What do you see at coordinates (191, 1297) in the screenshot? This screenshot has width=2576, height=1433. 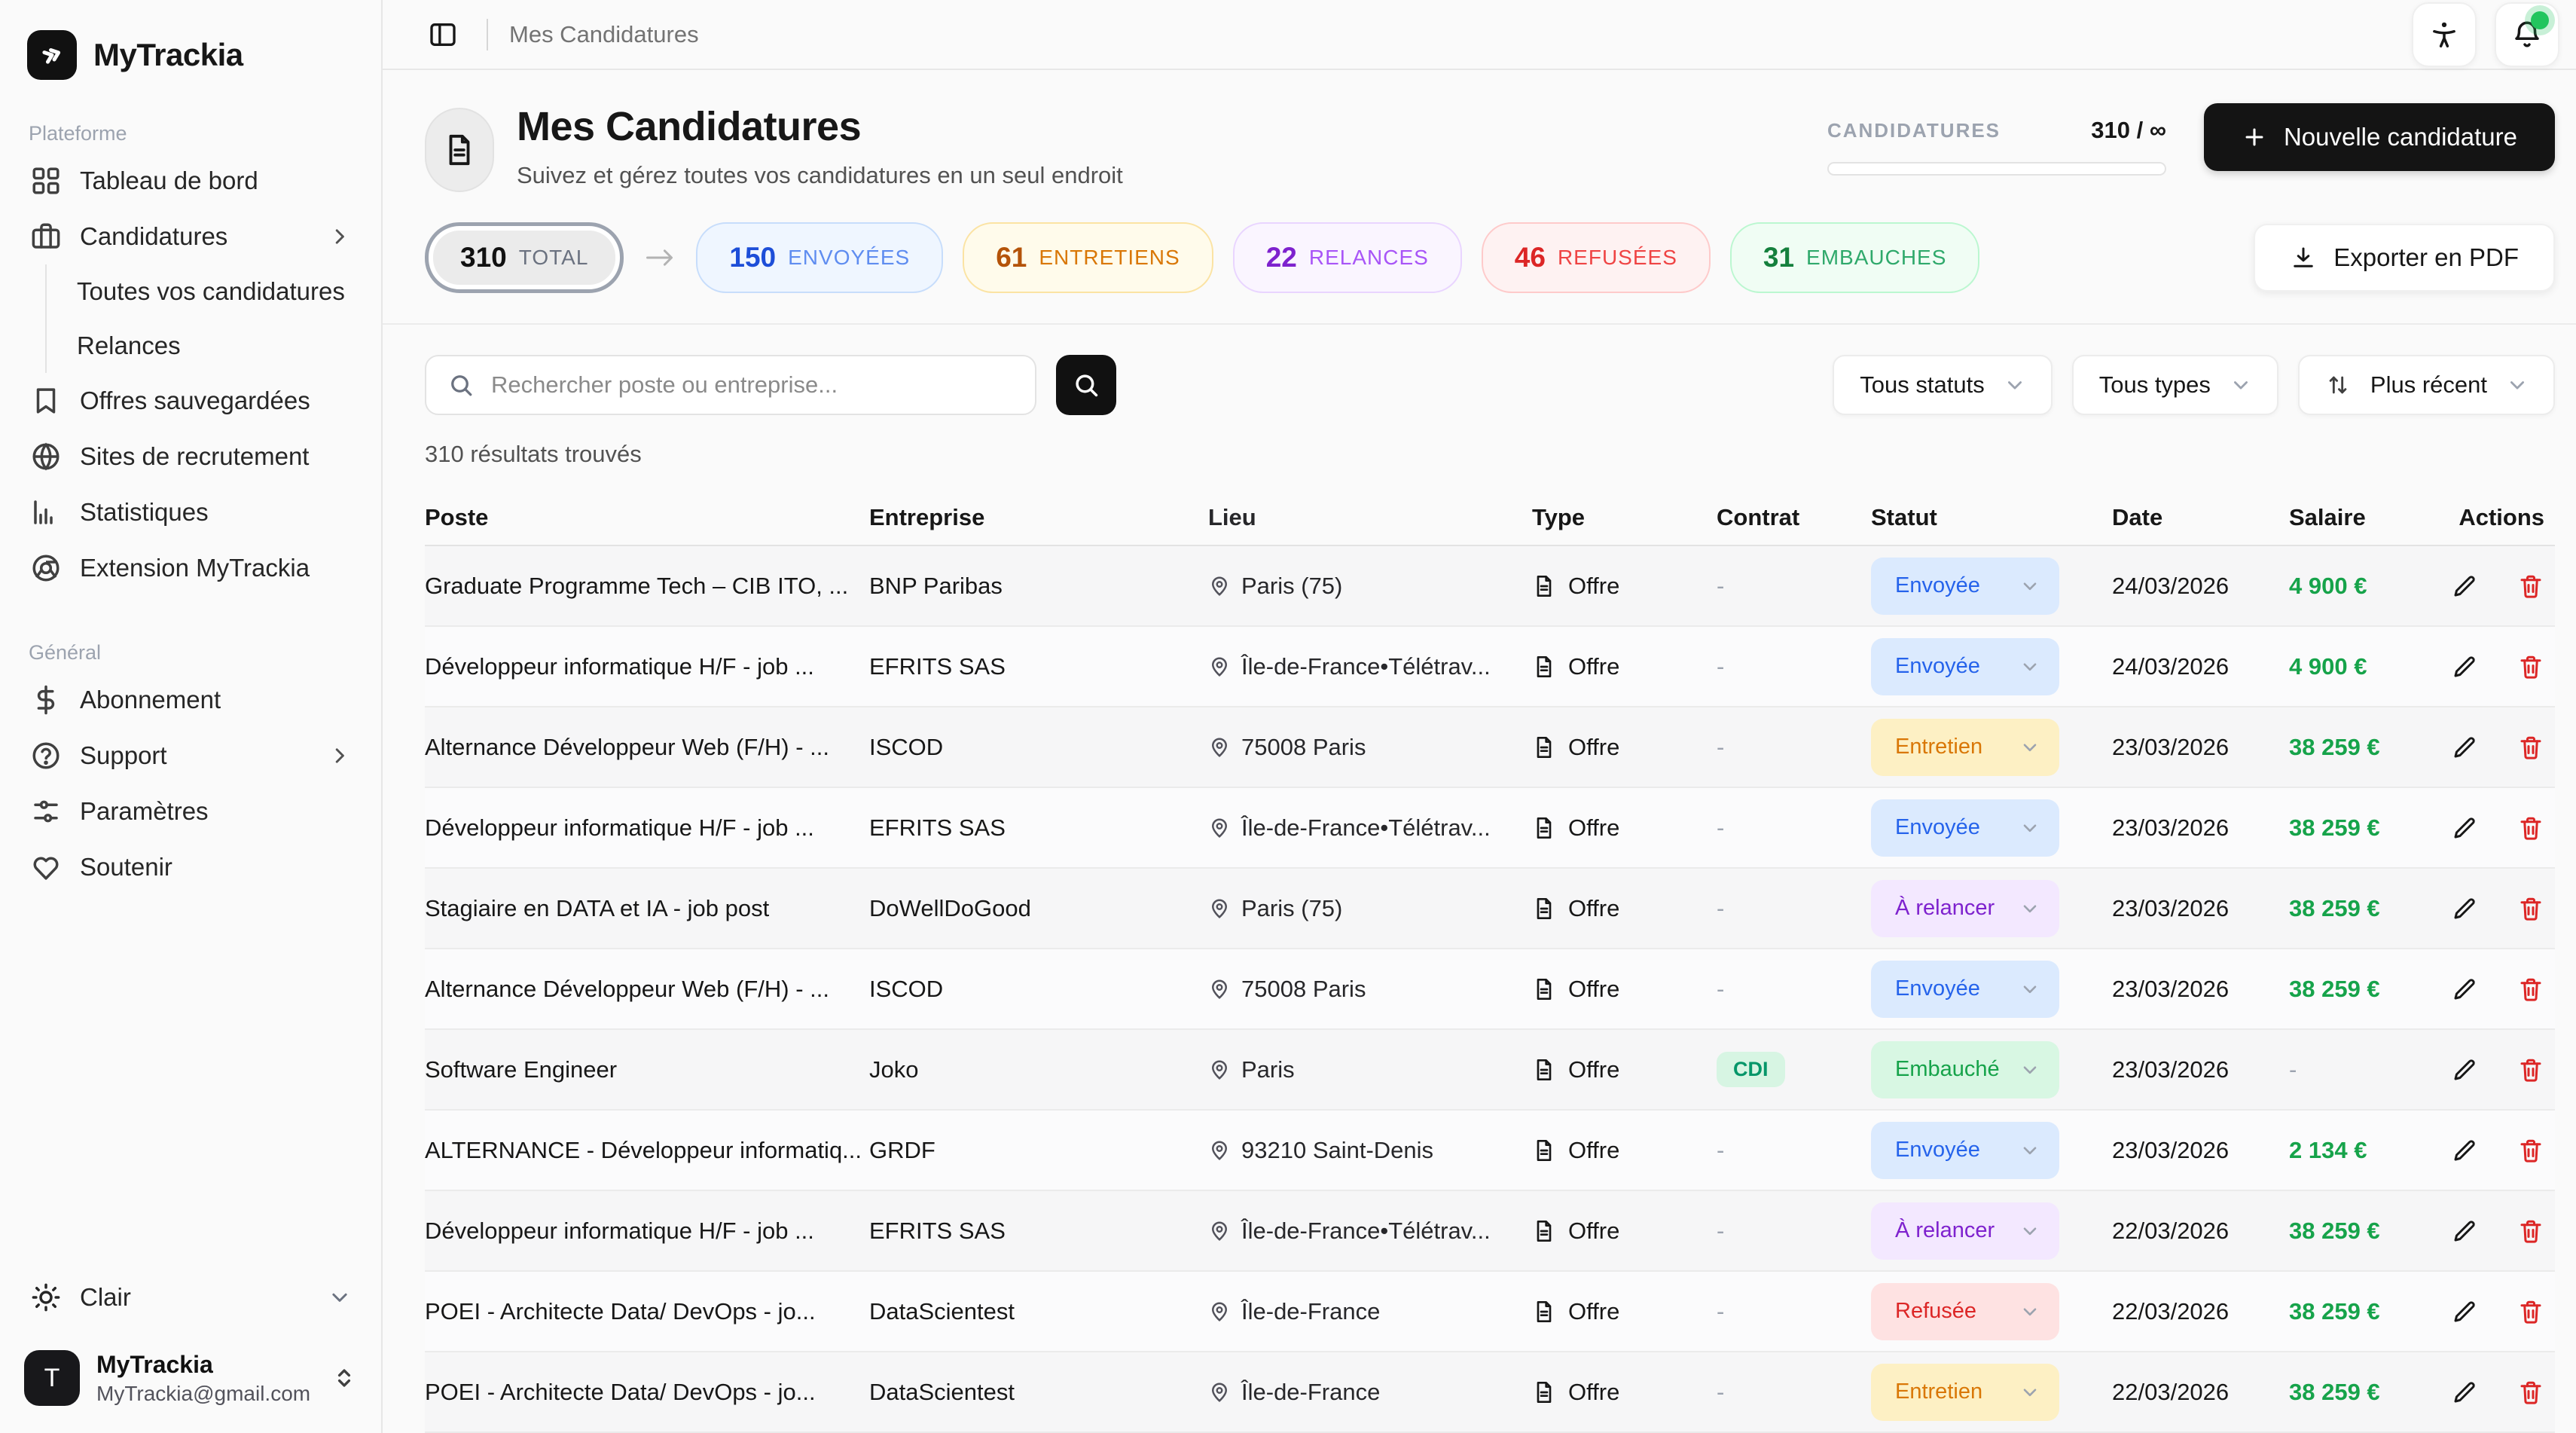 I see `theme-toggle: Clair` at bounding box center [191, 1297].